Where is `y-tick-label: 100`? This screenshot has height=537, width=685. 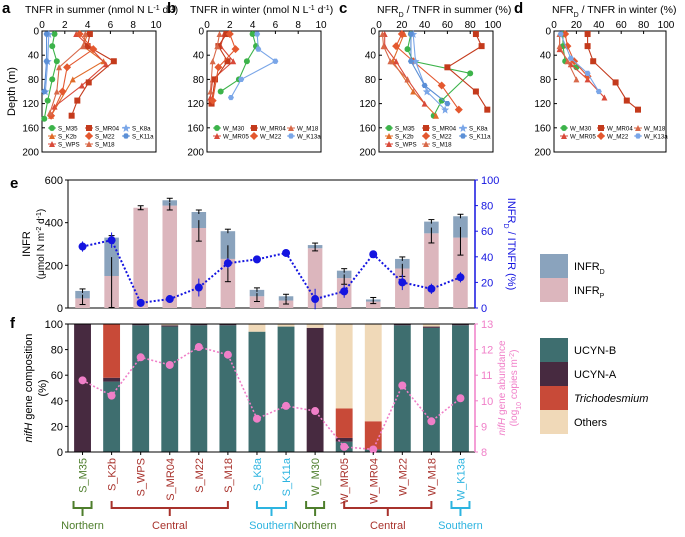
y-tick-label: 100 is located at coordinates (54, 325).